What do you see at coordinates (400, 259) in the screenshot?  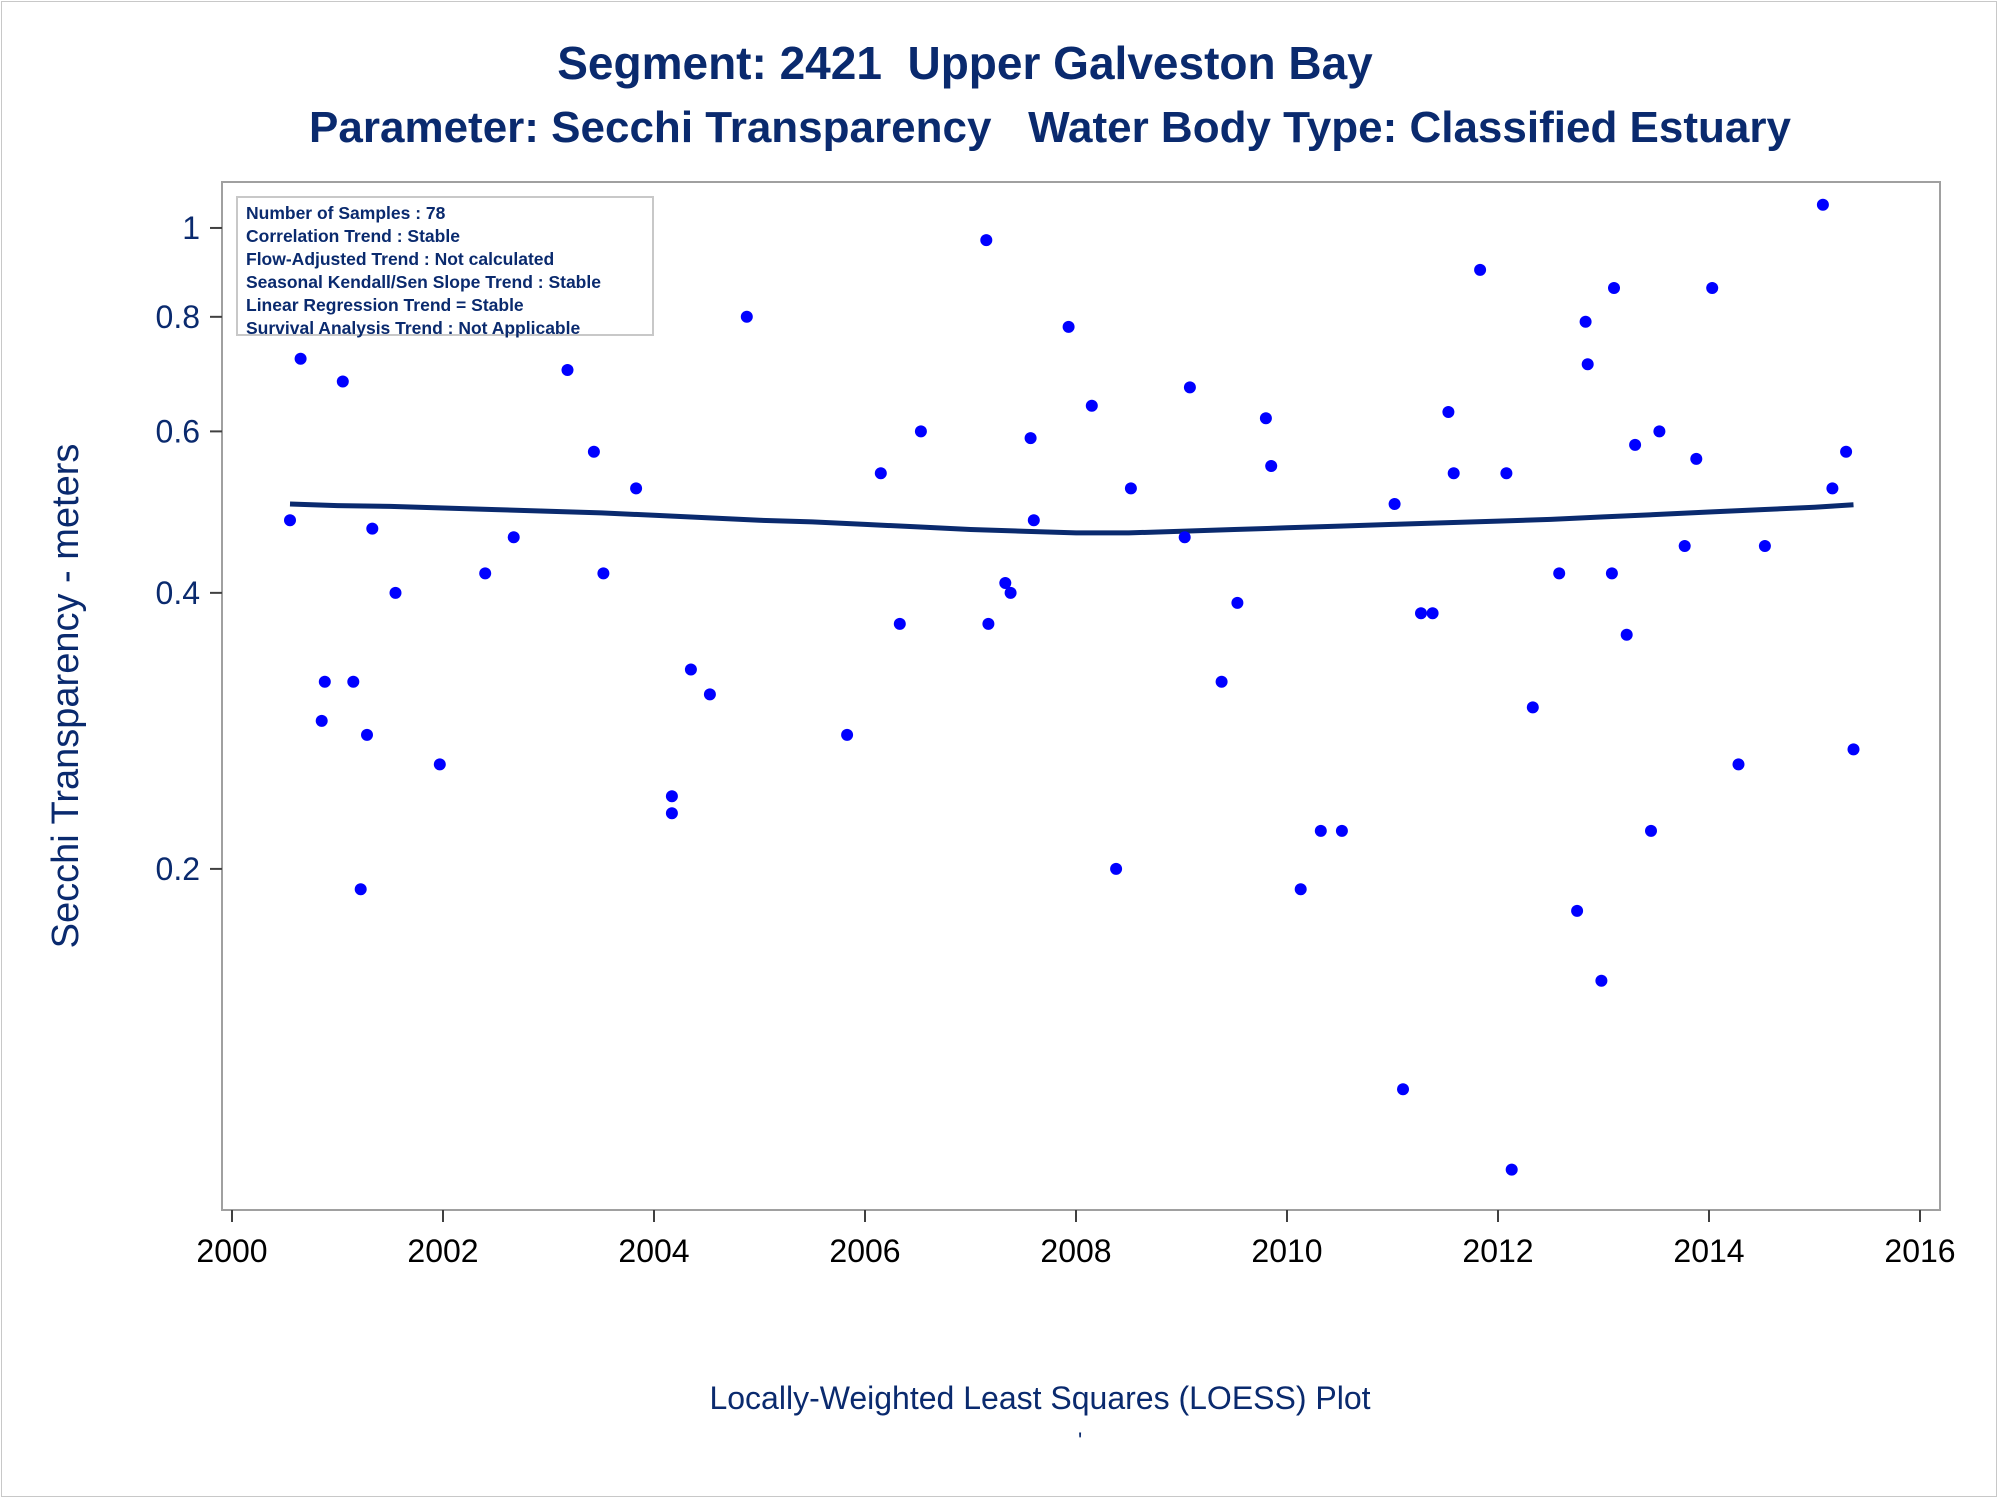 I see `stats-line: Flow-Adjusted Trend : Not calculated` at bounding box center [400, 259].